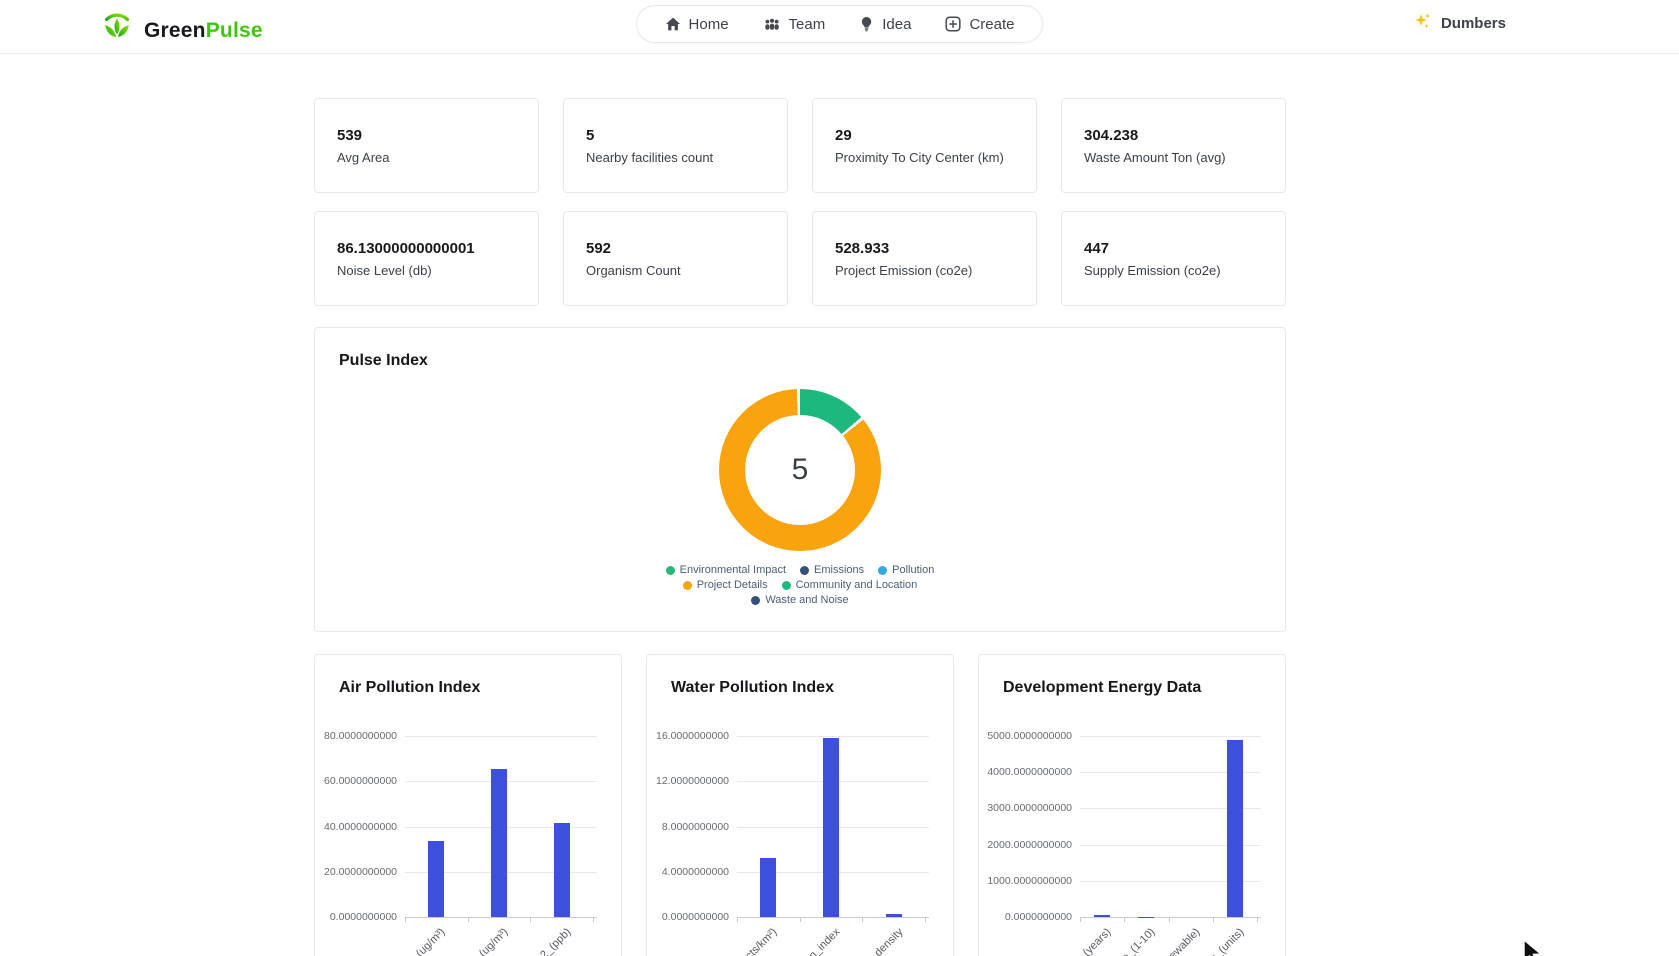  I want to click on x-tick-label: pm2.5_(ug/m³), so click(418, 941).